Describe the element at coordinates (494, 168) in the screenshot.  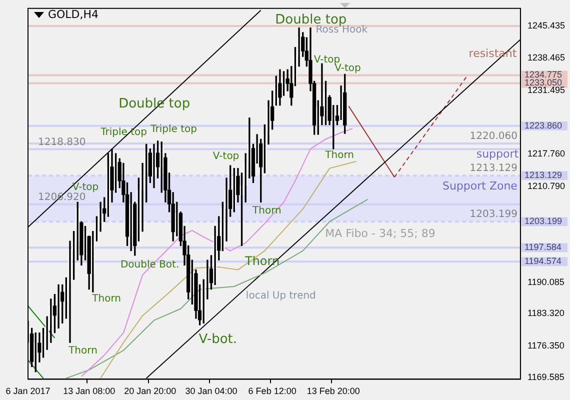
I see `annotation: 1213.129` at that location.